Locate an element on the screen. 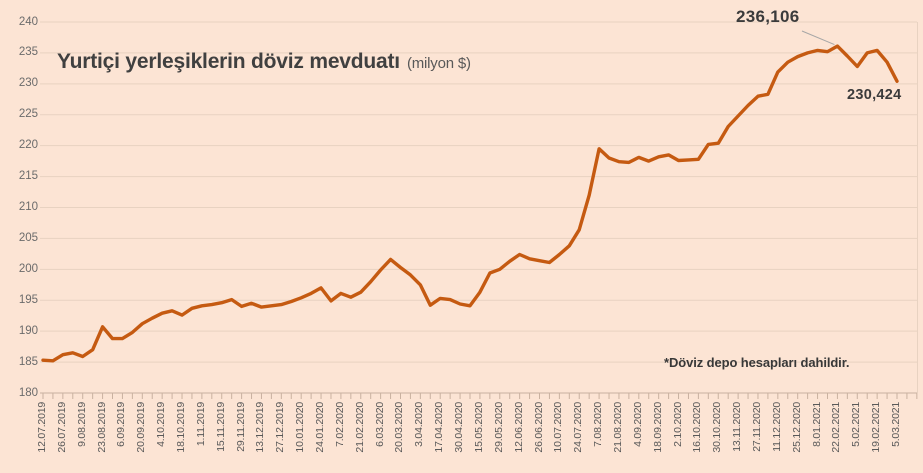  x-axis-label: 20.09.2019 is located at coordinates (141, 427).